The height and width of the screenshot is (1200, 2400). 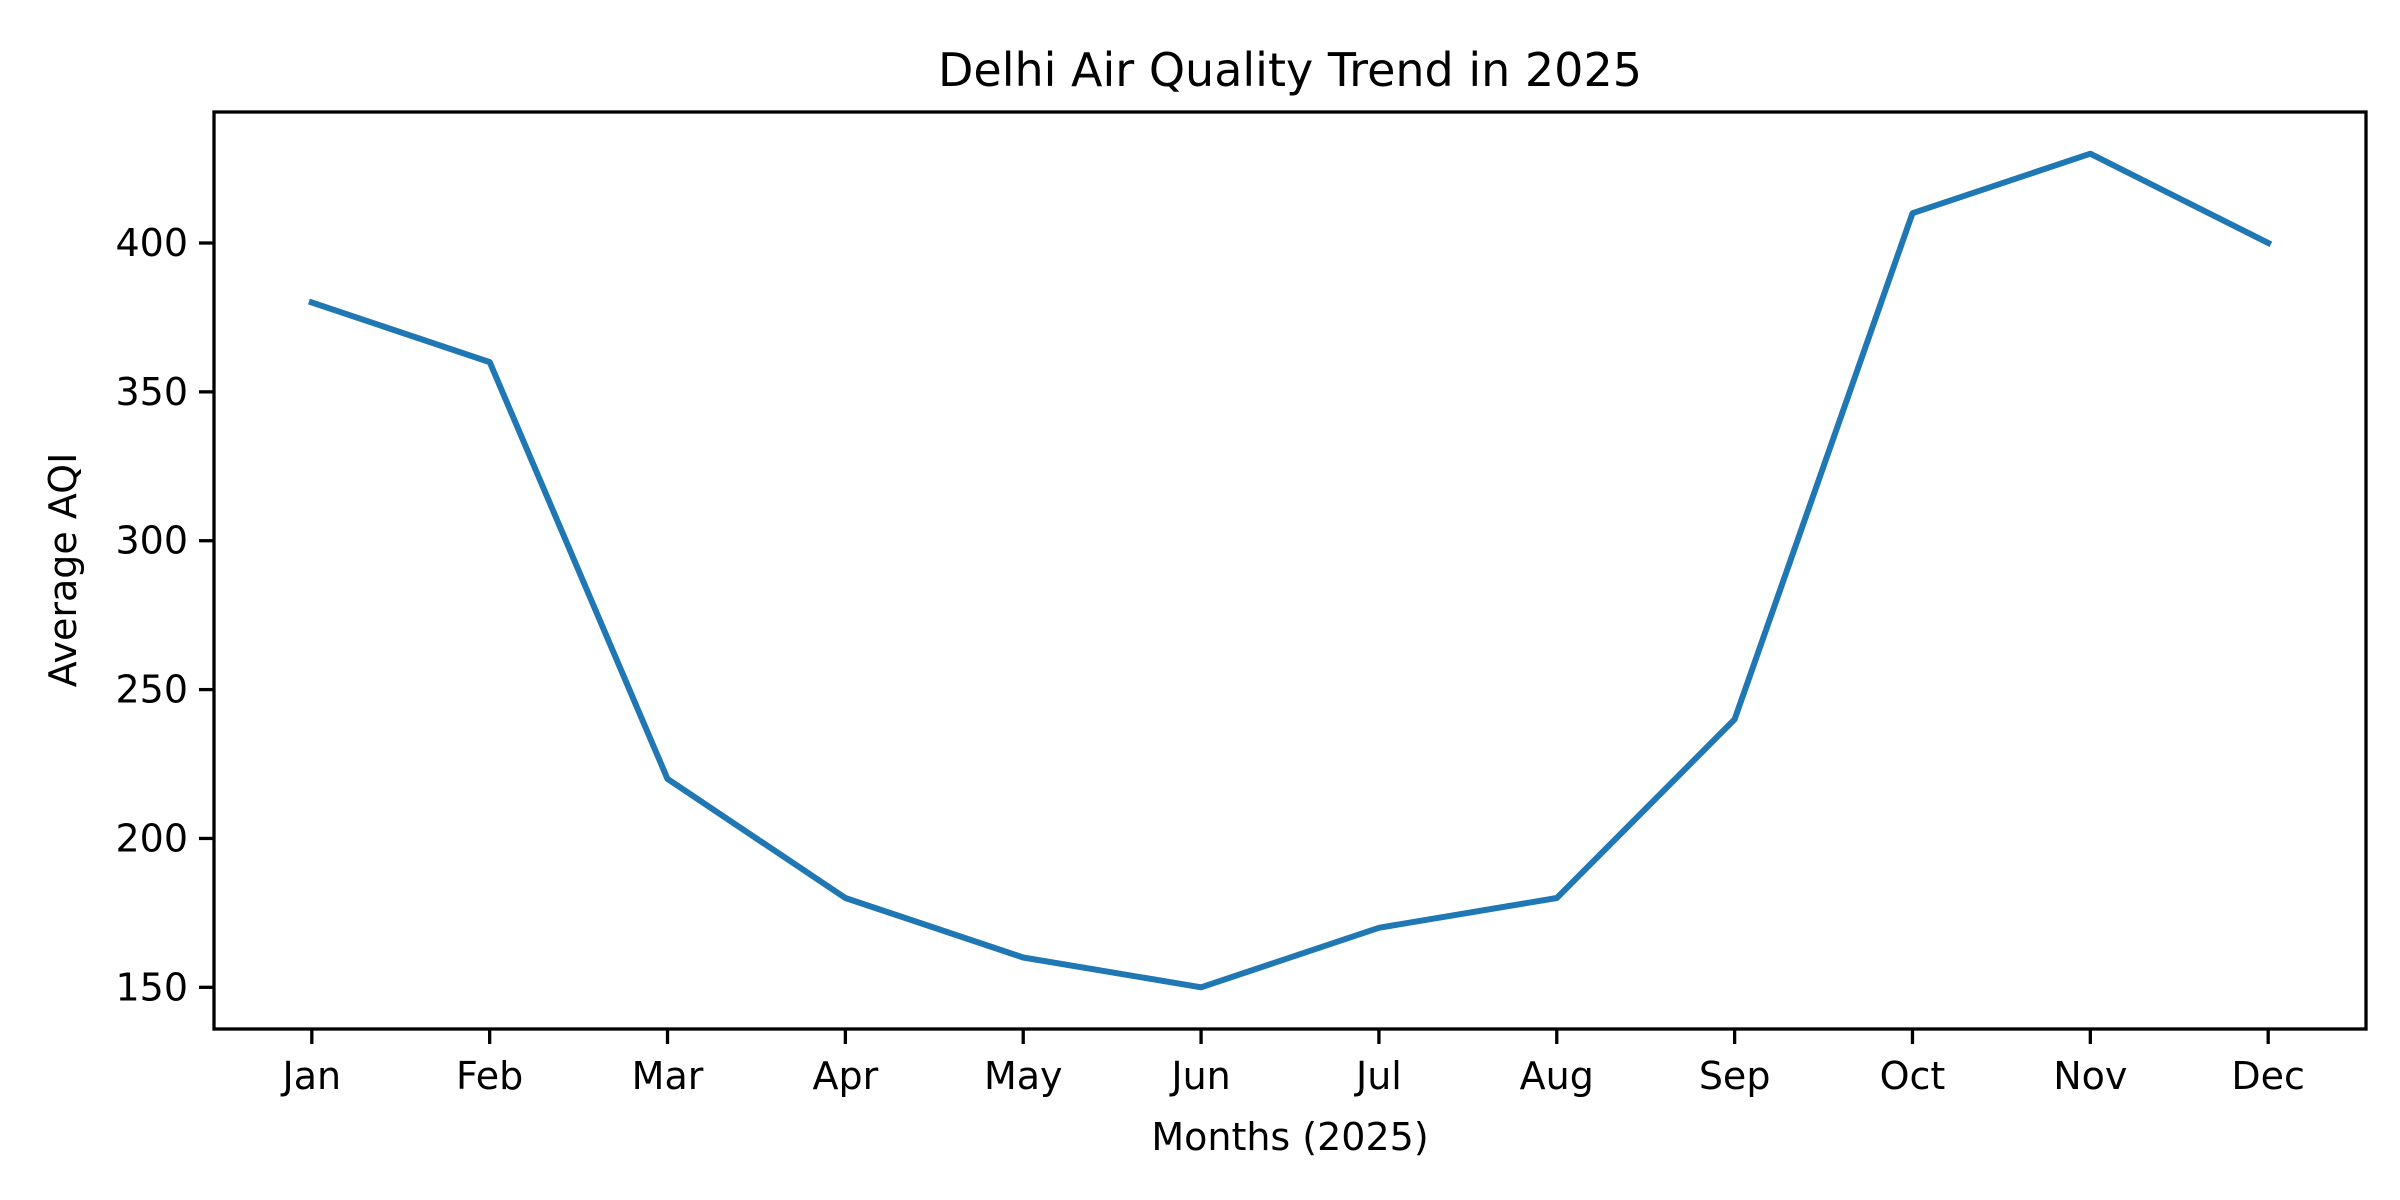 I want to click on y-tick-label: 350, so click(x=151, y=392).